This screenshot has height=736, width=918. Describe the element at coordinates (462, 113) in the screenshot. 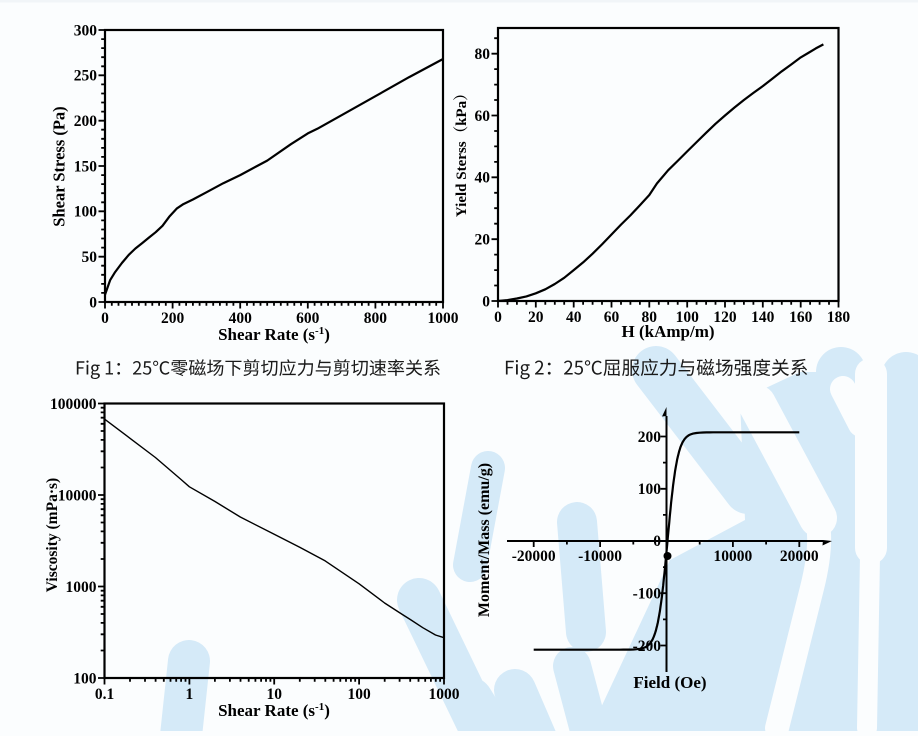

I see `svg-text: kPa` at that location.